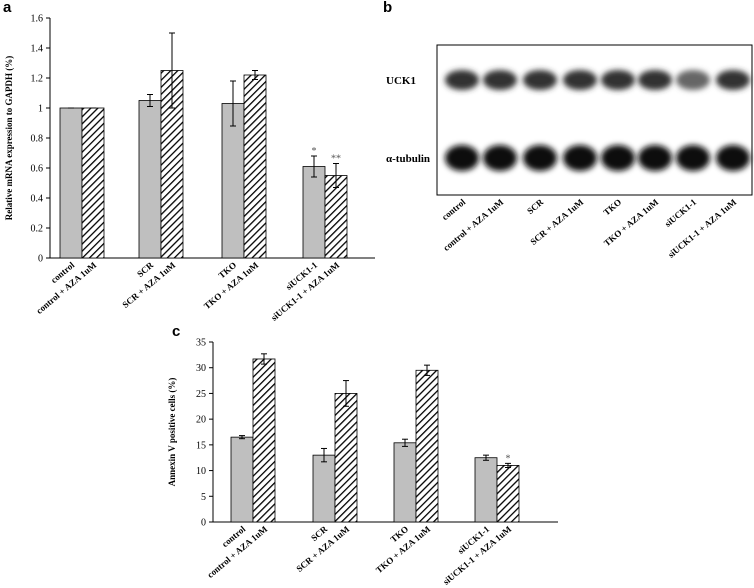 The image size is (754, 588). I want to click on y-axis-title: Relative mRNA expression to GAPDH (%), so click(9, 138).